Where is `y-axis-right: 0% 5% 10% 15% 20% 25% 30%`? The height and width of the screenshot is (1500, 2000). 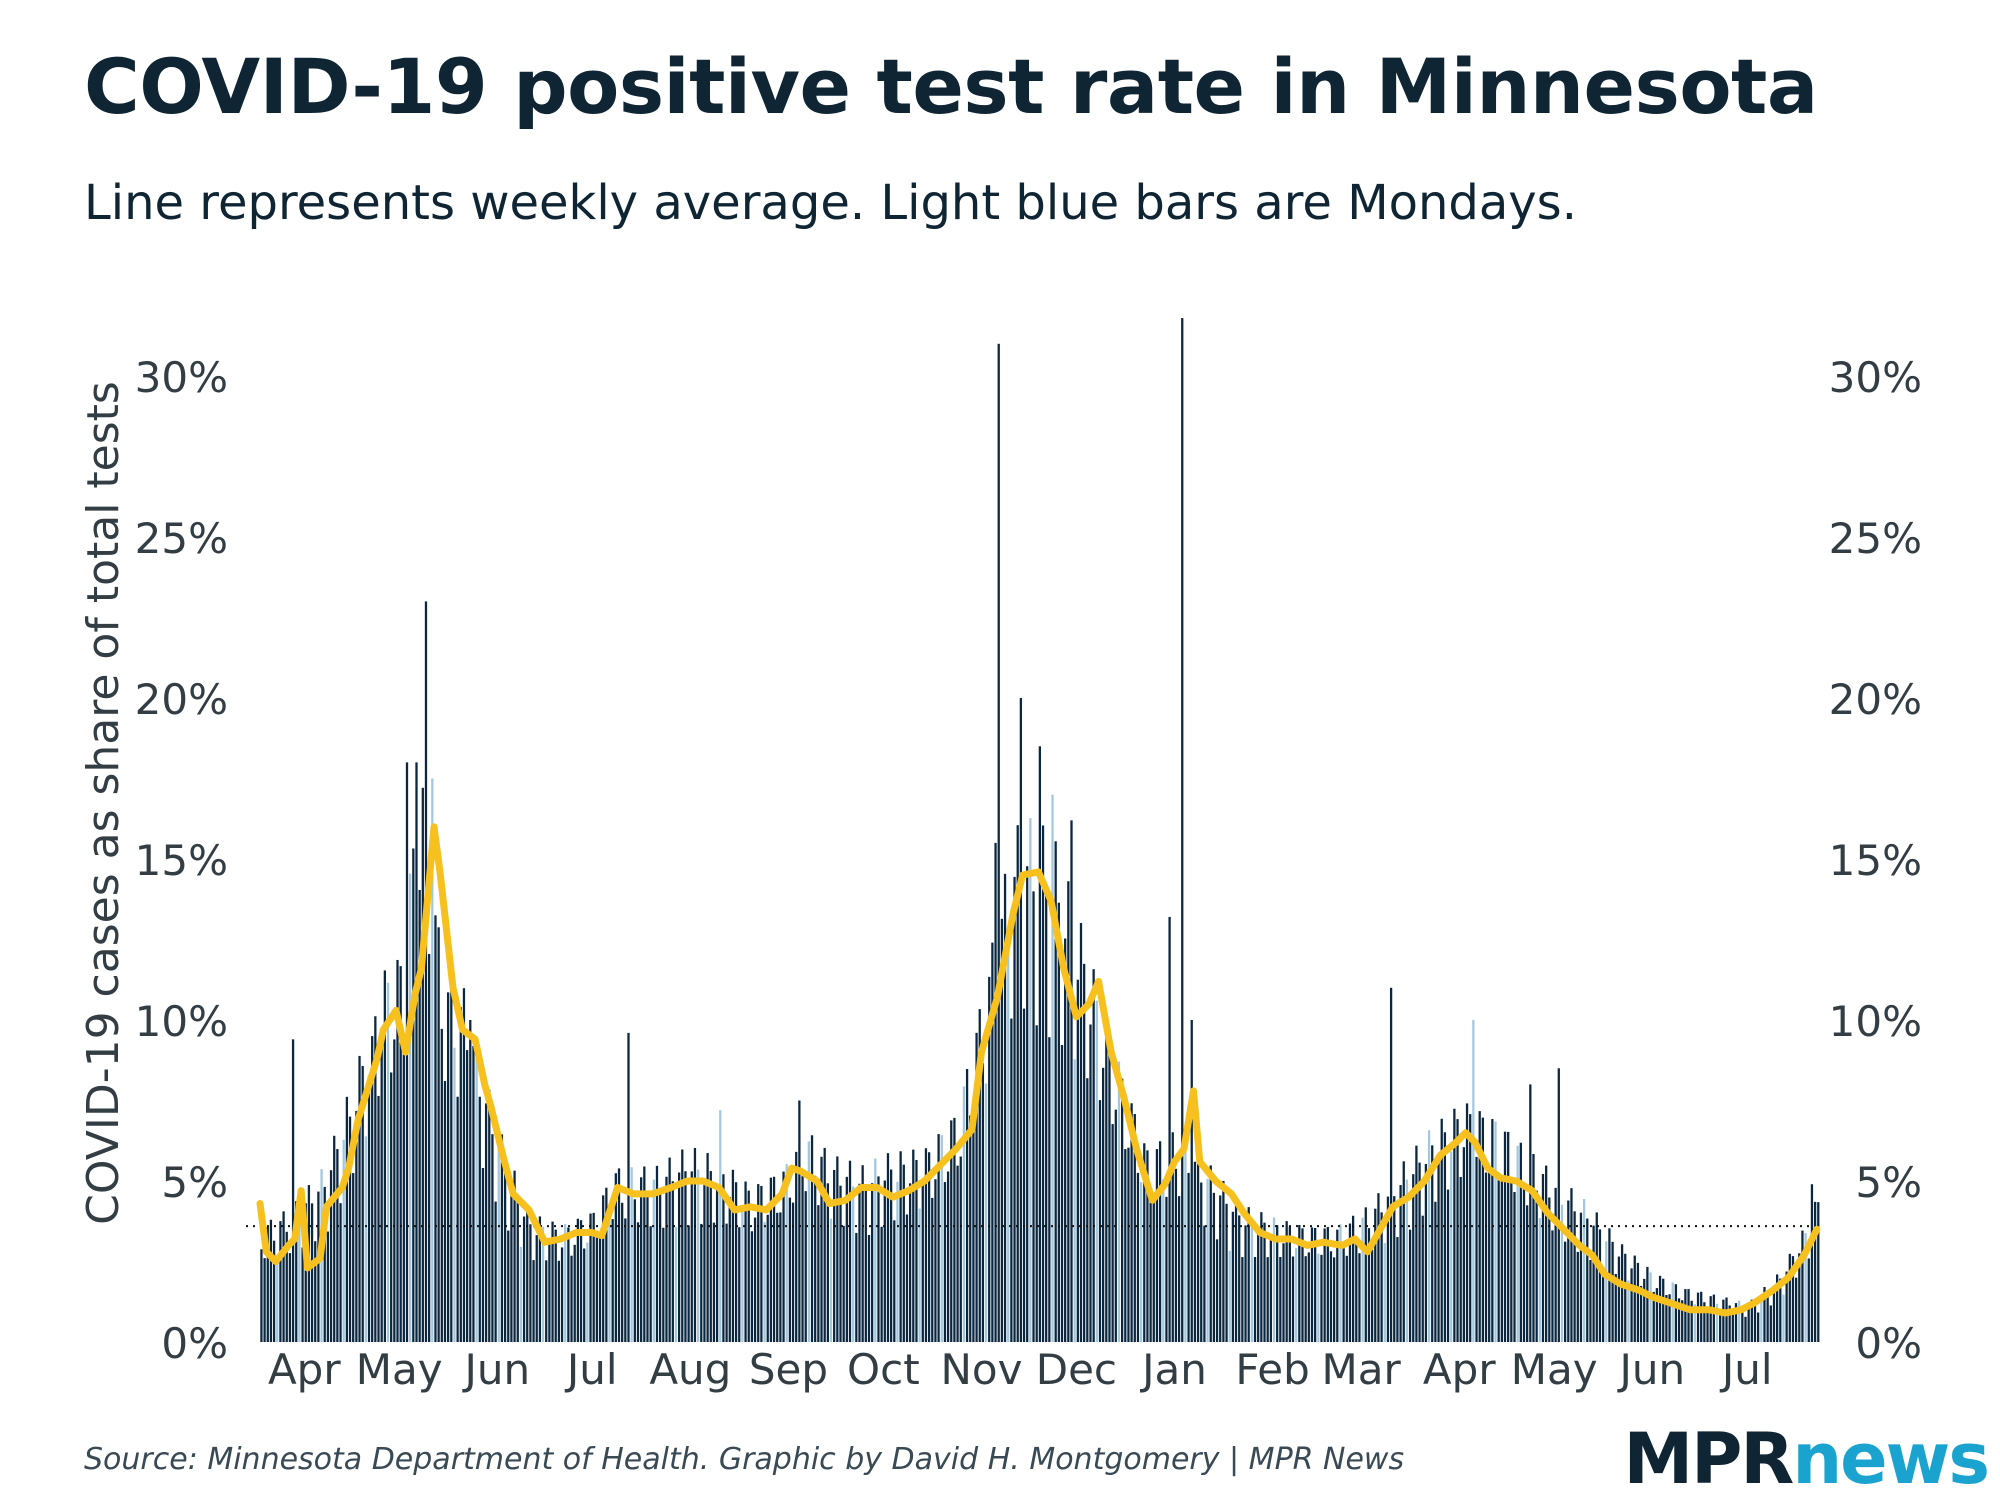
y-axis-right: 0% 5% 10% 15% 20% 25% 30% is located at coordinates (1875, 860).